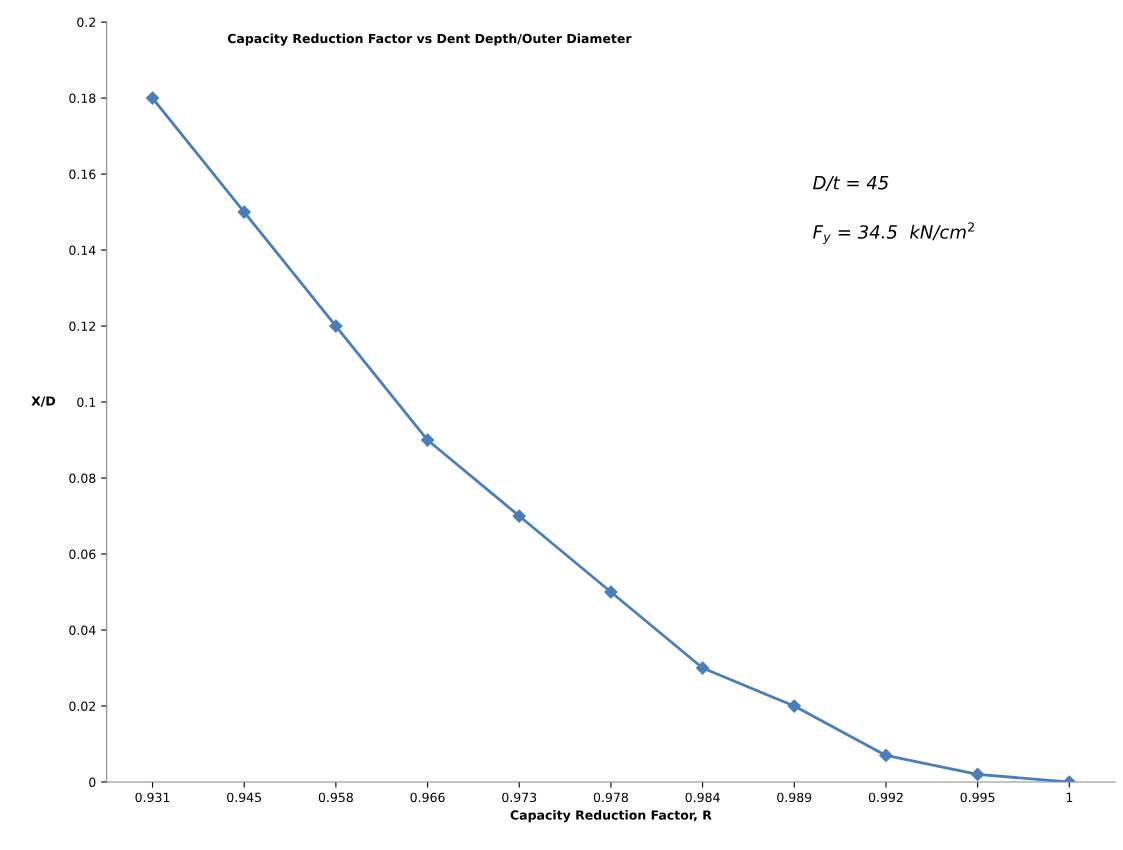  Describe the element at coordinates (893, 233) in the screenshot. I see `annotation: F$_{y}$ = 34.5 kN/cm$^{2}$` at that location.